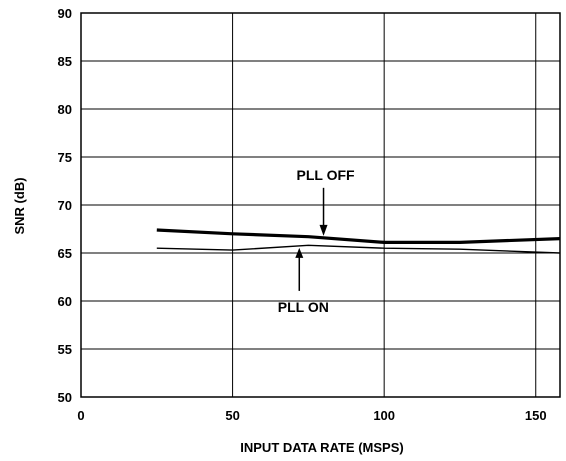  What do you see at coordinates (65, 397) in the screenshot?
I see `y-tick-label: 50` at bounding box center [65, 397].